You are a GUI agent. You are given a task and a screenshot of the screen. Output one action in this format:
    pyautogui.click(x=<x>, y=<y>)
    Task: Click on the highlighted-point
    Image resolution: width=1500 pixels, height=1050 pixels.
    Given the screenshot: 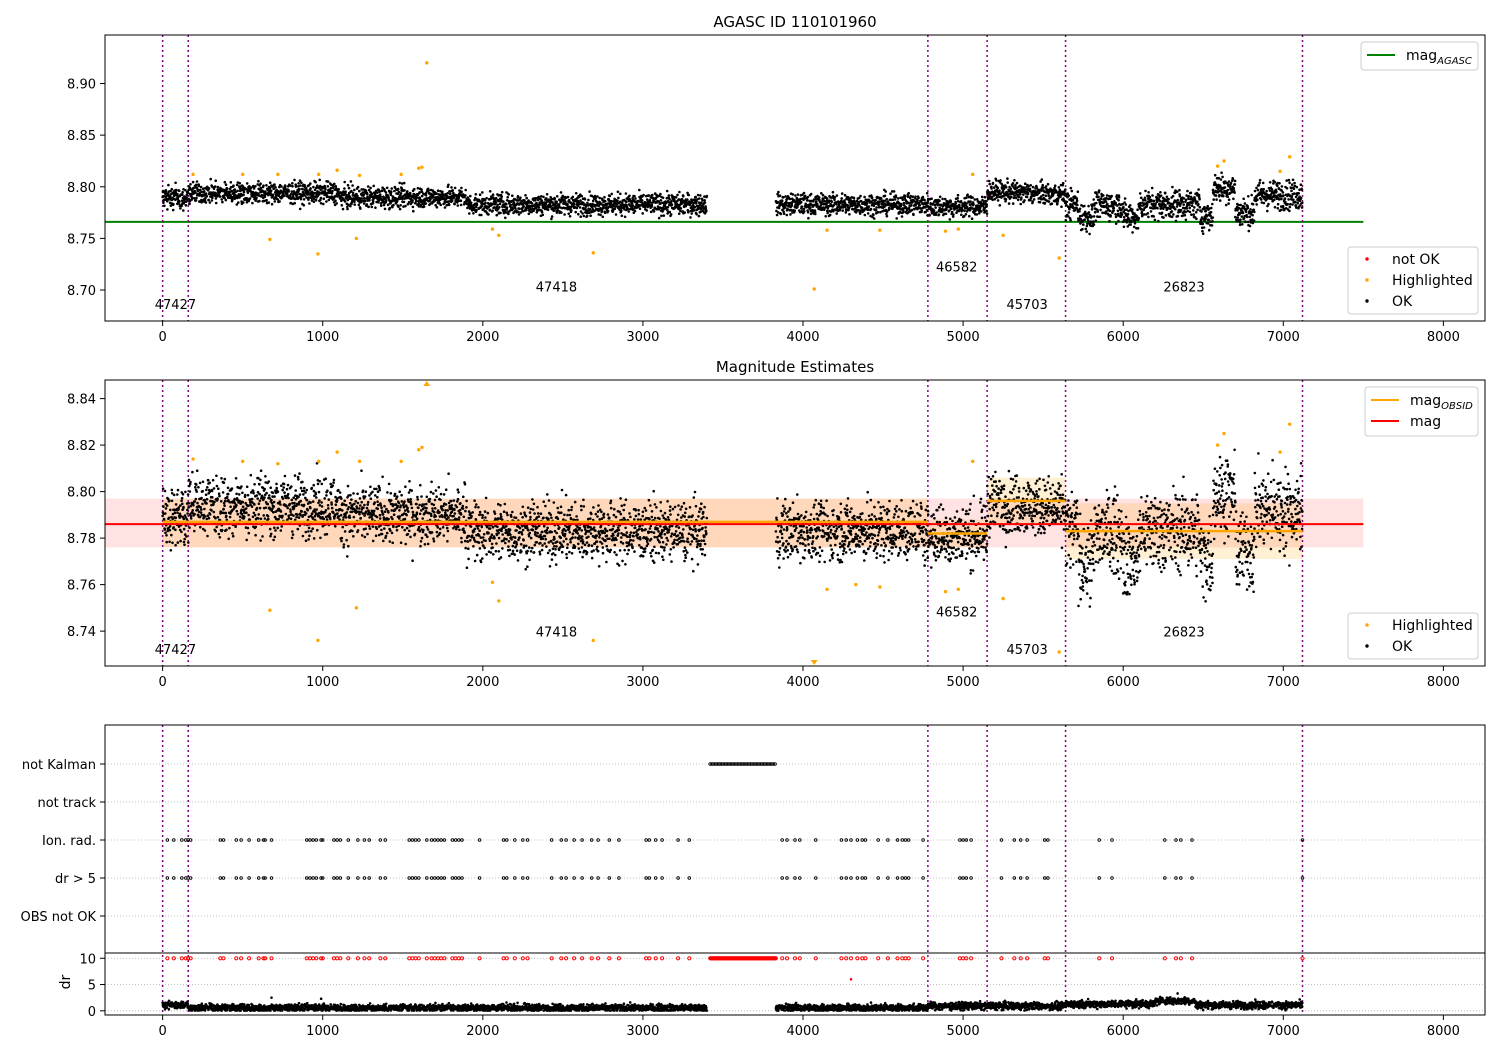 What is the action you would take?
    pyautogui.click(x=427, y=63)
    